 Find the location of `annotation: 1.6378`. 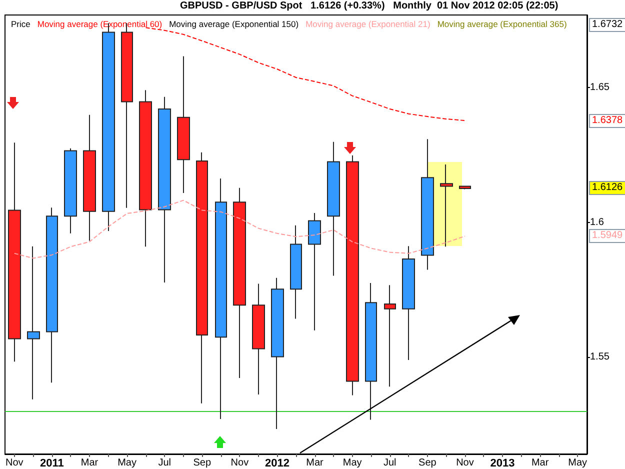

annotation: 1.6378 is located at coordinates (607, 121).